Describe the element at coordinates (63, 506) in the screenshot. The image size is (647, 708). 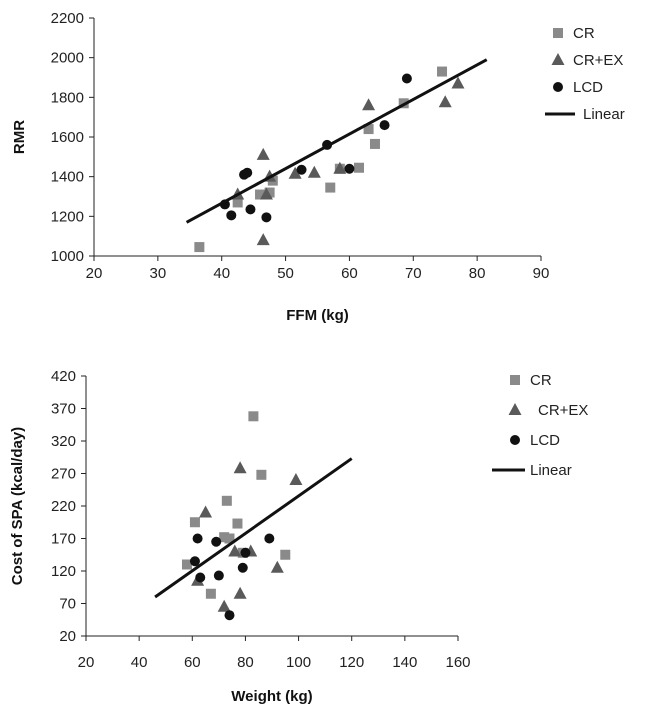
I see `y-tick-label: 220` at that location.